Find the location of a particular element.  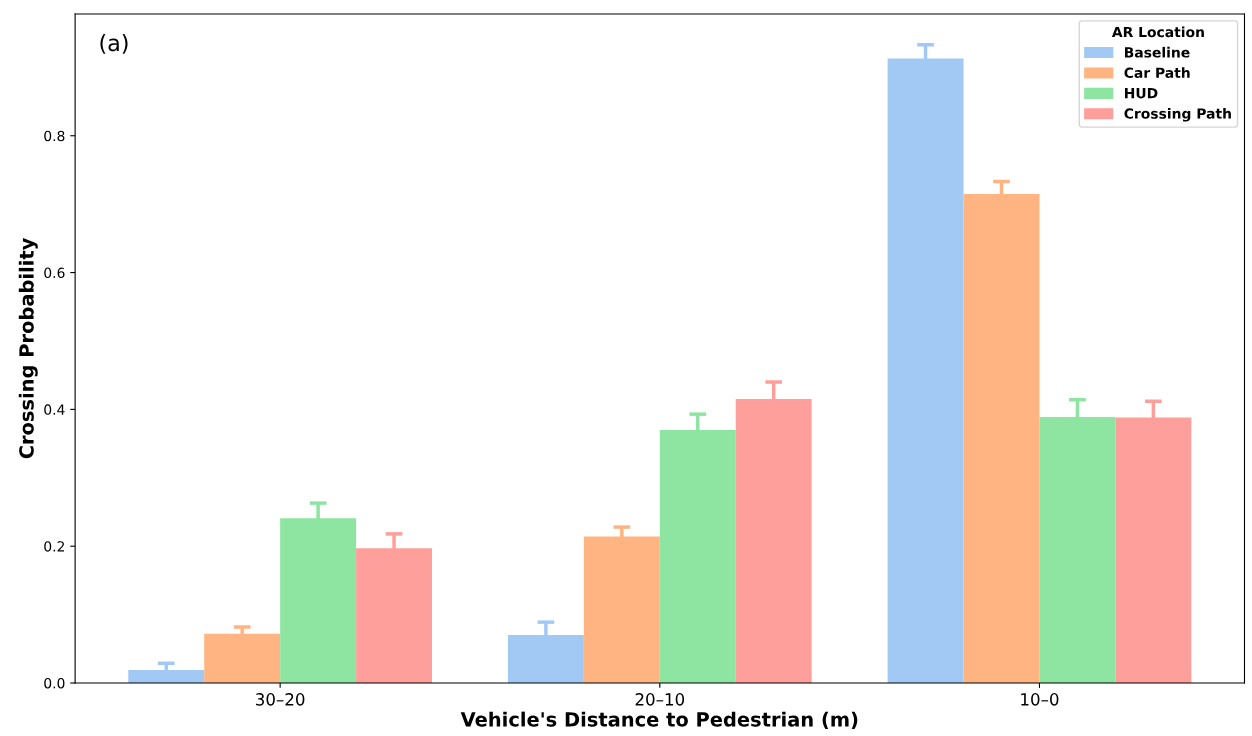

legend-label: Baseline is located at coordinates (1157, 52).